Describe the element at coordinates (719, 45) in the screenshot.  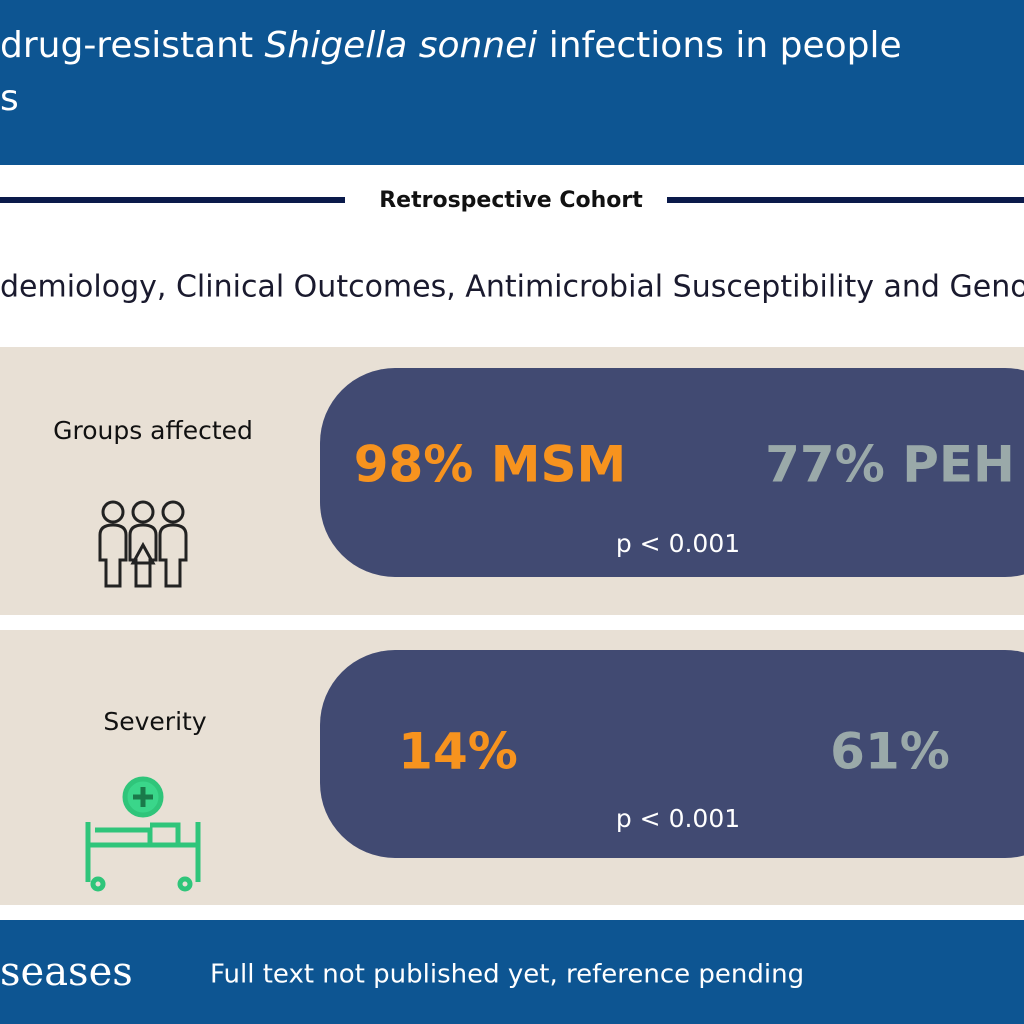
I see `title-part: infections in people` at that location.